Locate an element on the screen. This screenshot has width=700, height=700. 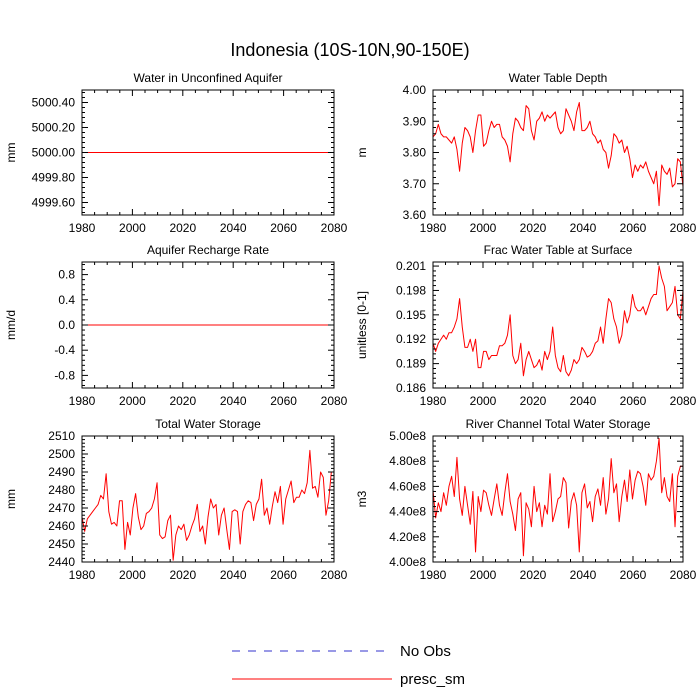
y-tick-label: 3.70 is located at coordinates (415, 184).